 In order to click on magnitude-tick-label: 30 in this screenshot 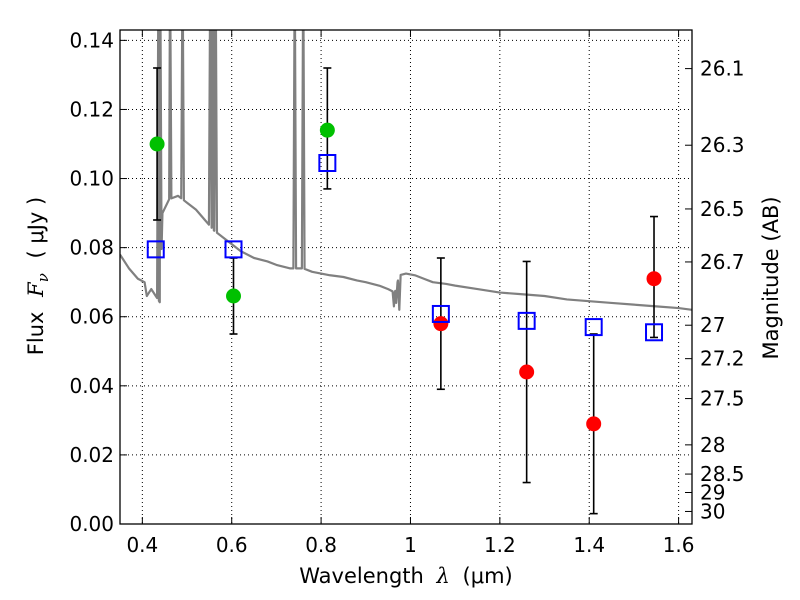, I will do `click(712, 511)`.